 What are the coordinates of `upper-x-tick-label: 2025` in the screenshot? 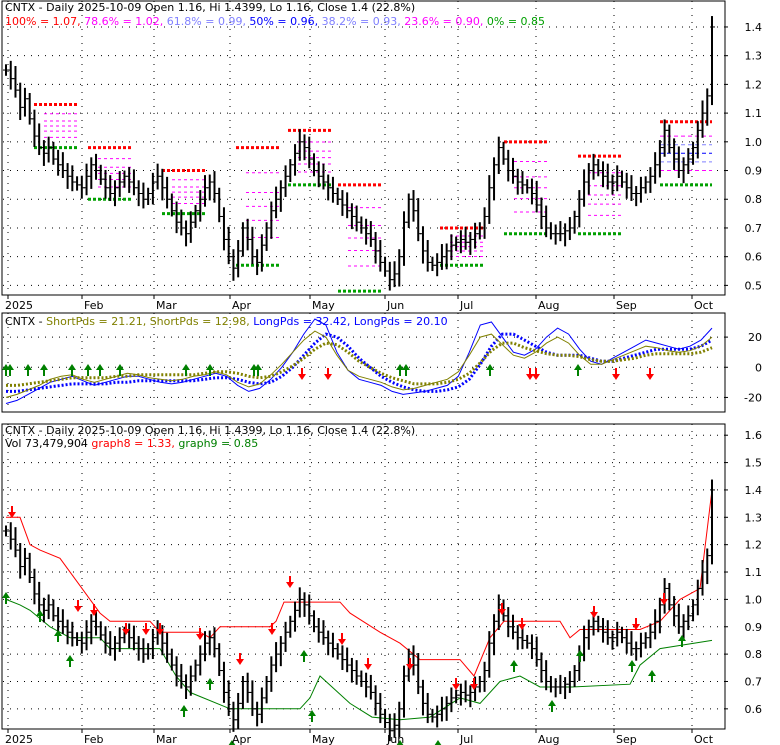 It's located at (19, 305).